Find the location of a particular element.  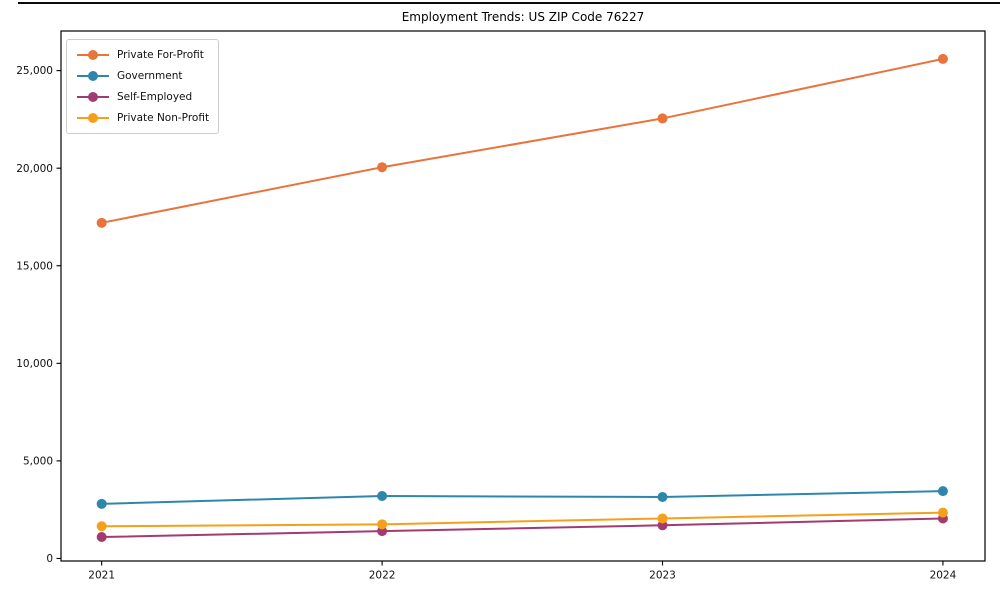

legend-item-self-employed: Self-Employed is located at coordinates (142, 97).